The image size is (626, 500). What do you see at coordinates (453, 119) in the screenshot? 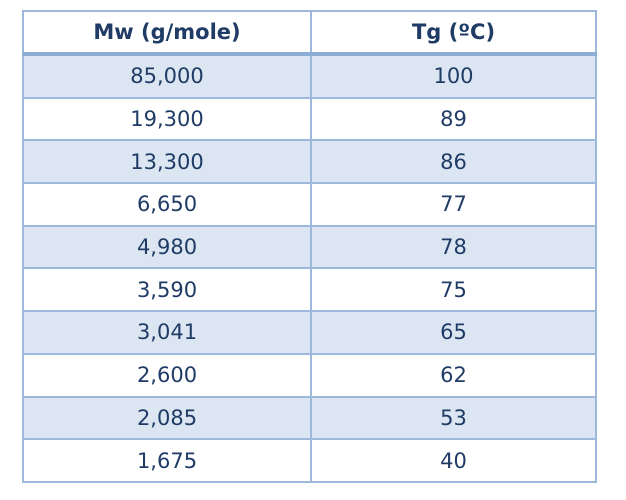
I see `table-cell: 89` at bounding box center [453, 119].